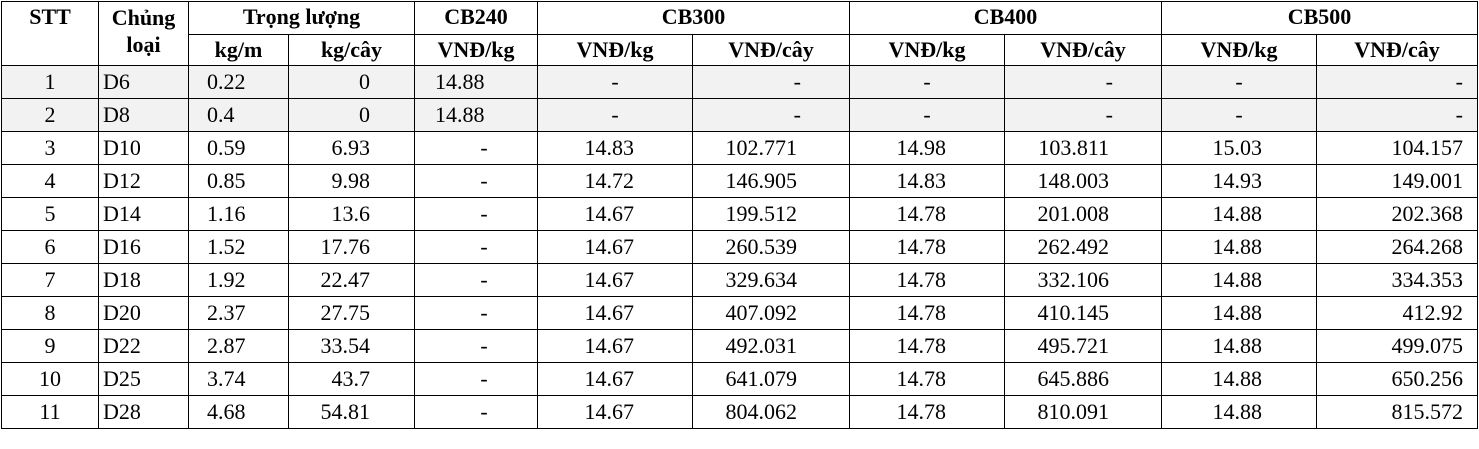 This screenshot has width=1479, height=449. What do you see at coordinates (143, 346) in the screenshot?
I see `cell-type: D22` at bounding box center [143, 346].